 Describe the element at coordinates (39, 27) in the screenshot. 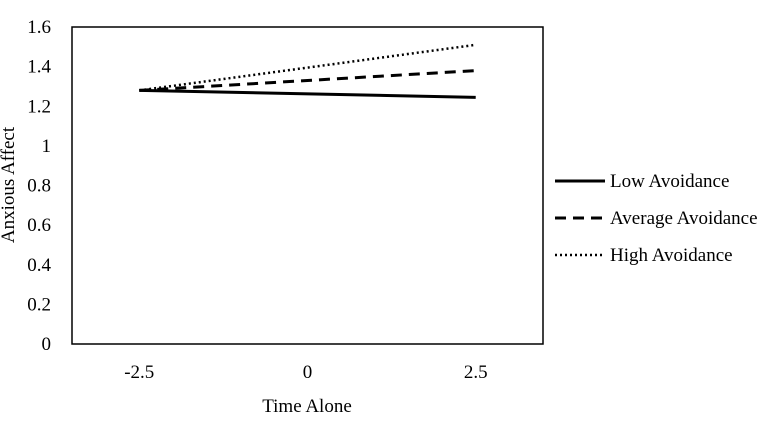

I see `y-tick-label: 1.6` at that location.